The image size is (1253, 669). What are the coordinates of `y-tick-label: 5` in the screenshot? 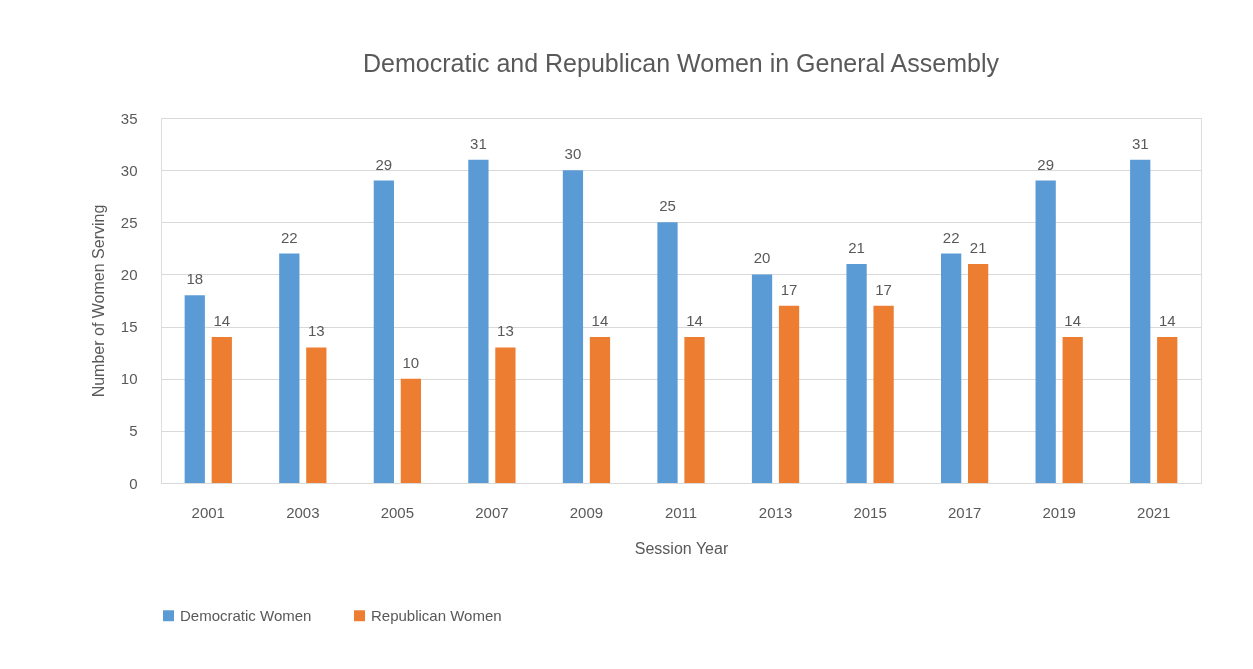 It's located at (133, 431).